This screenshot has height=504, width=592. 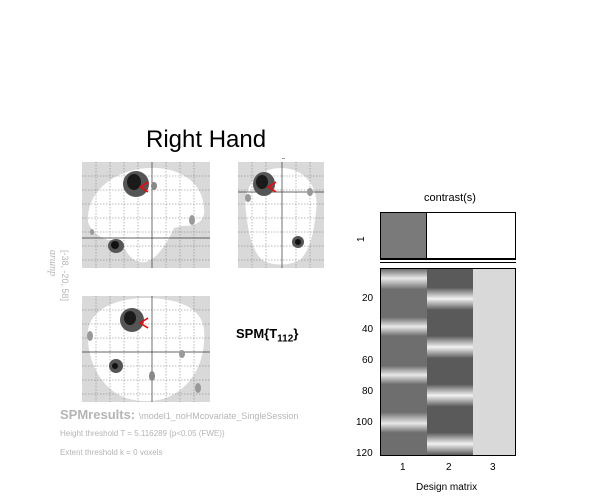 What do you see at coordinates (404, 236) in the screenshot?
I see `contrast-bar` at bounding box center [404, 236].